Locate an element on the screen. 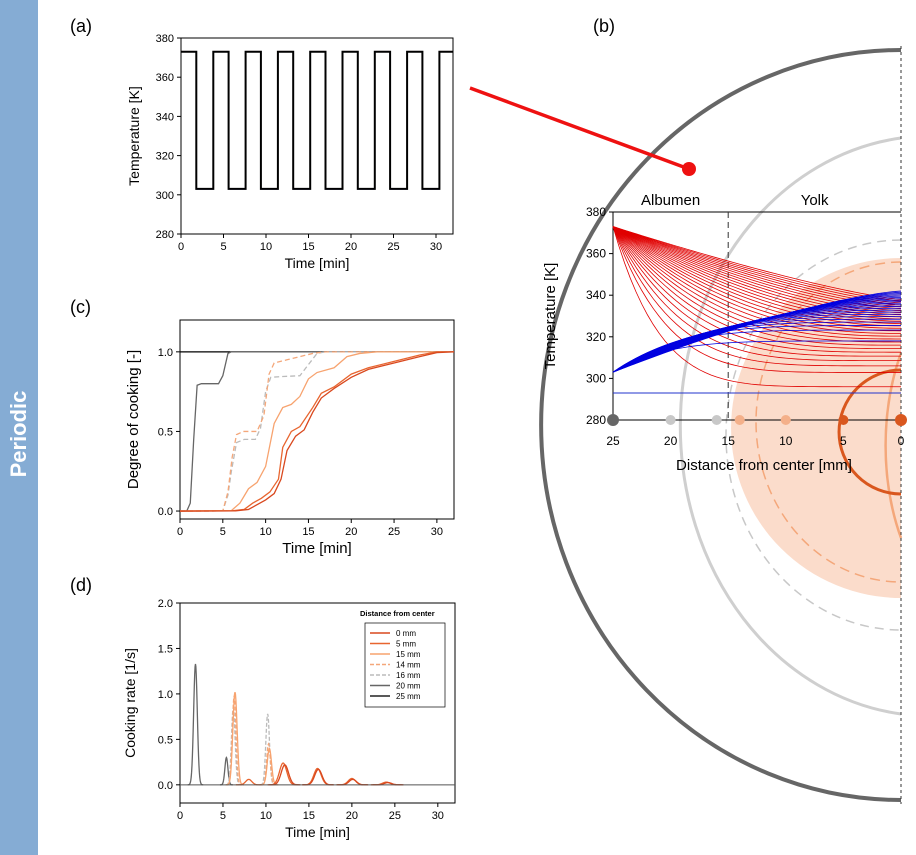 The height and width of the screenshot is (855, 916). surface-temperature-line is located at coordinates (317, 120).